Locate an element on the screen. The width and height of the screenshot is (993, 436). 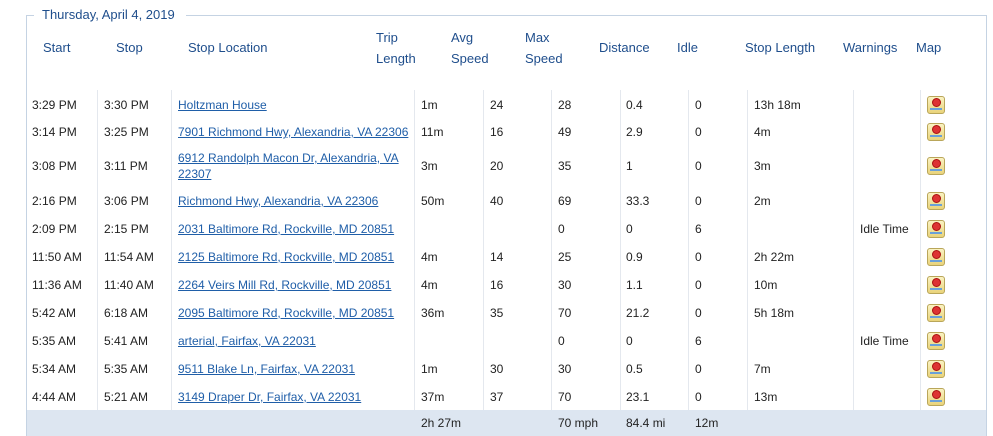
col-header-distance: Distance is located at coordinates (624, 47).